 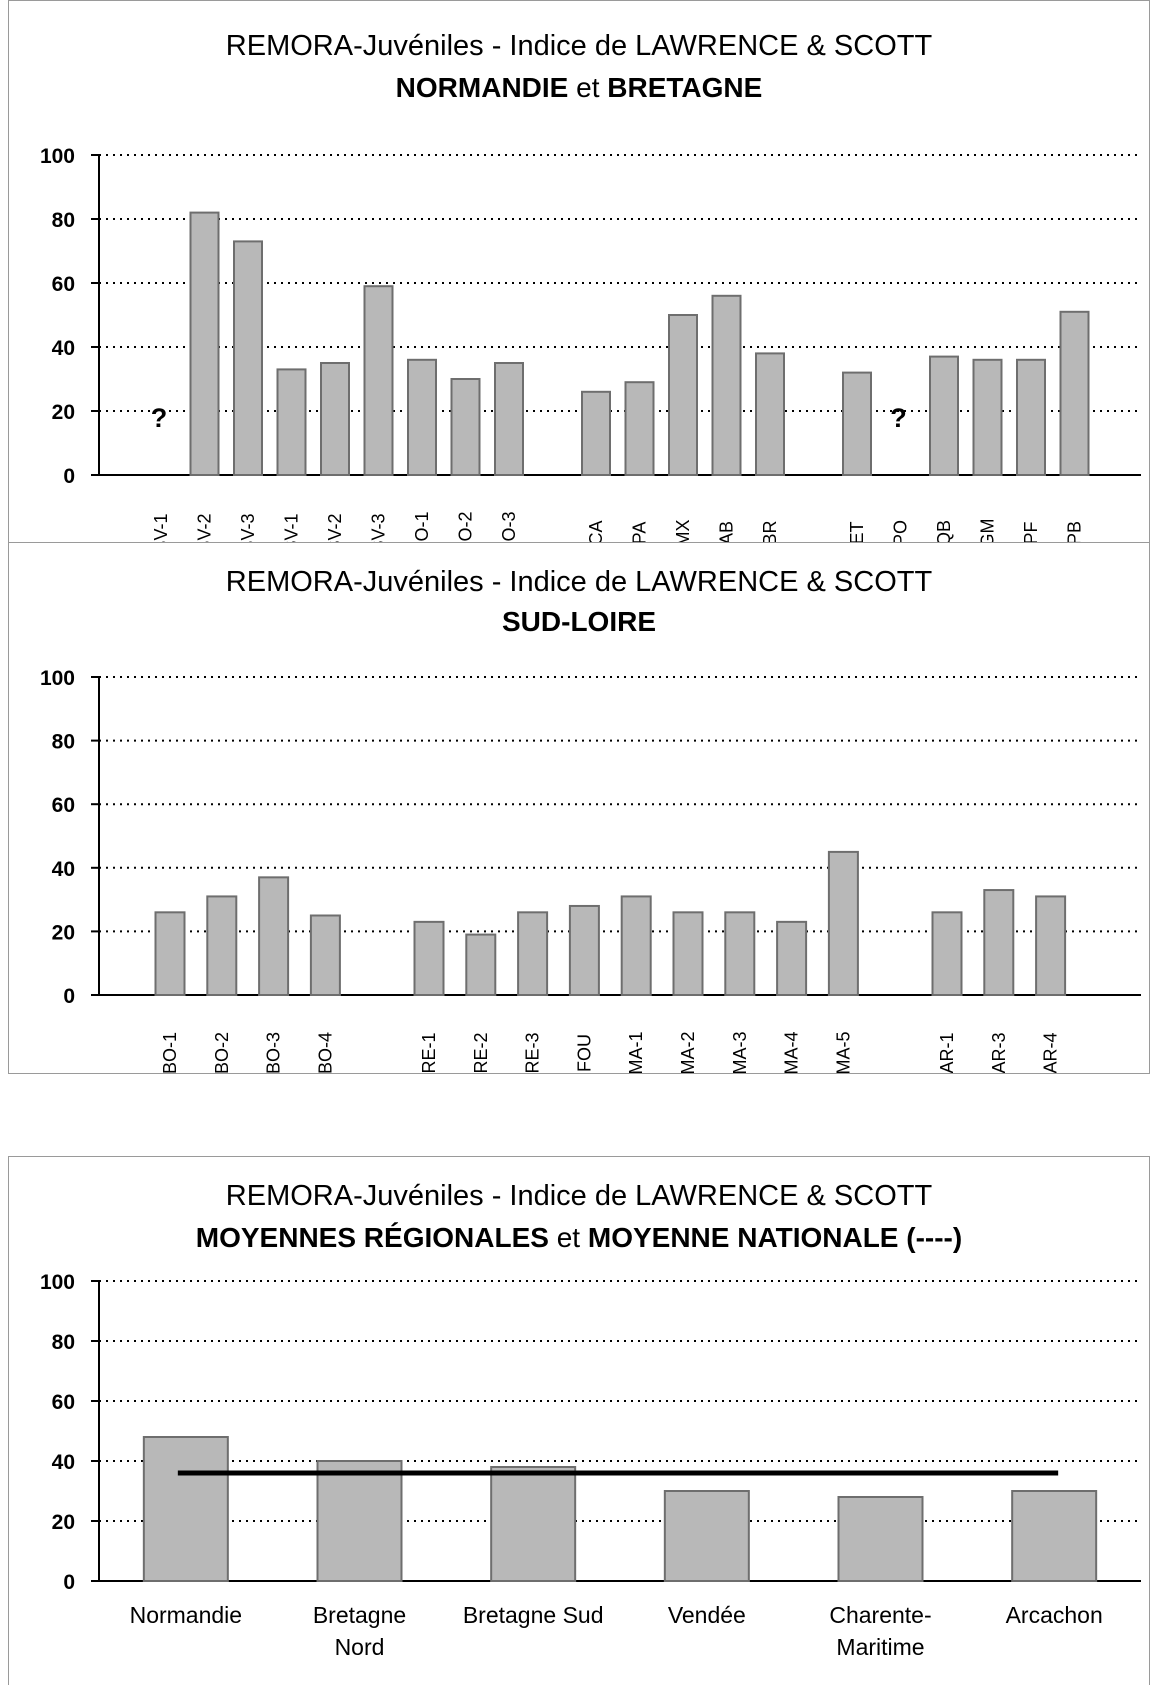 I want to click on x-tick-label: MA-4, so click(x=792, y=1052).